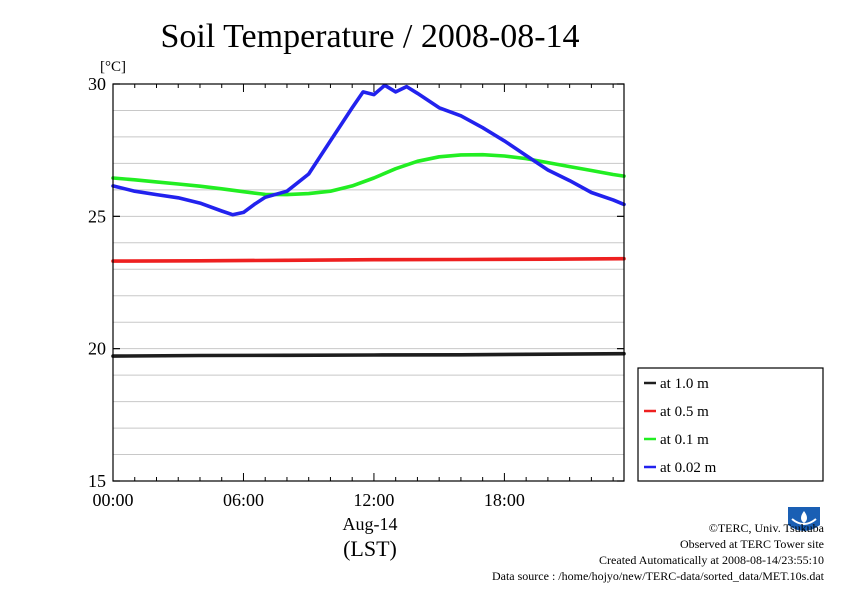 Image resolution: width=842 pixels, height=595 pixels. What do you see at coordinates (97, 216) in the screenshot?
I see `y-tick-label: 25` at bounding box center [97, 216].